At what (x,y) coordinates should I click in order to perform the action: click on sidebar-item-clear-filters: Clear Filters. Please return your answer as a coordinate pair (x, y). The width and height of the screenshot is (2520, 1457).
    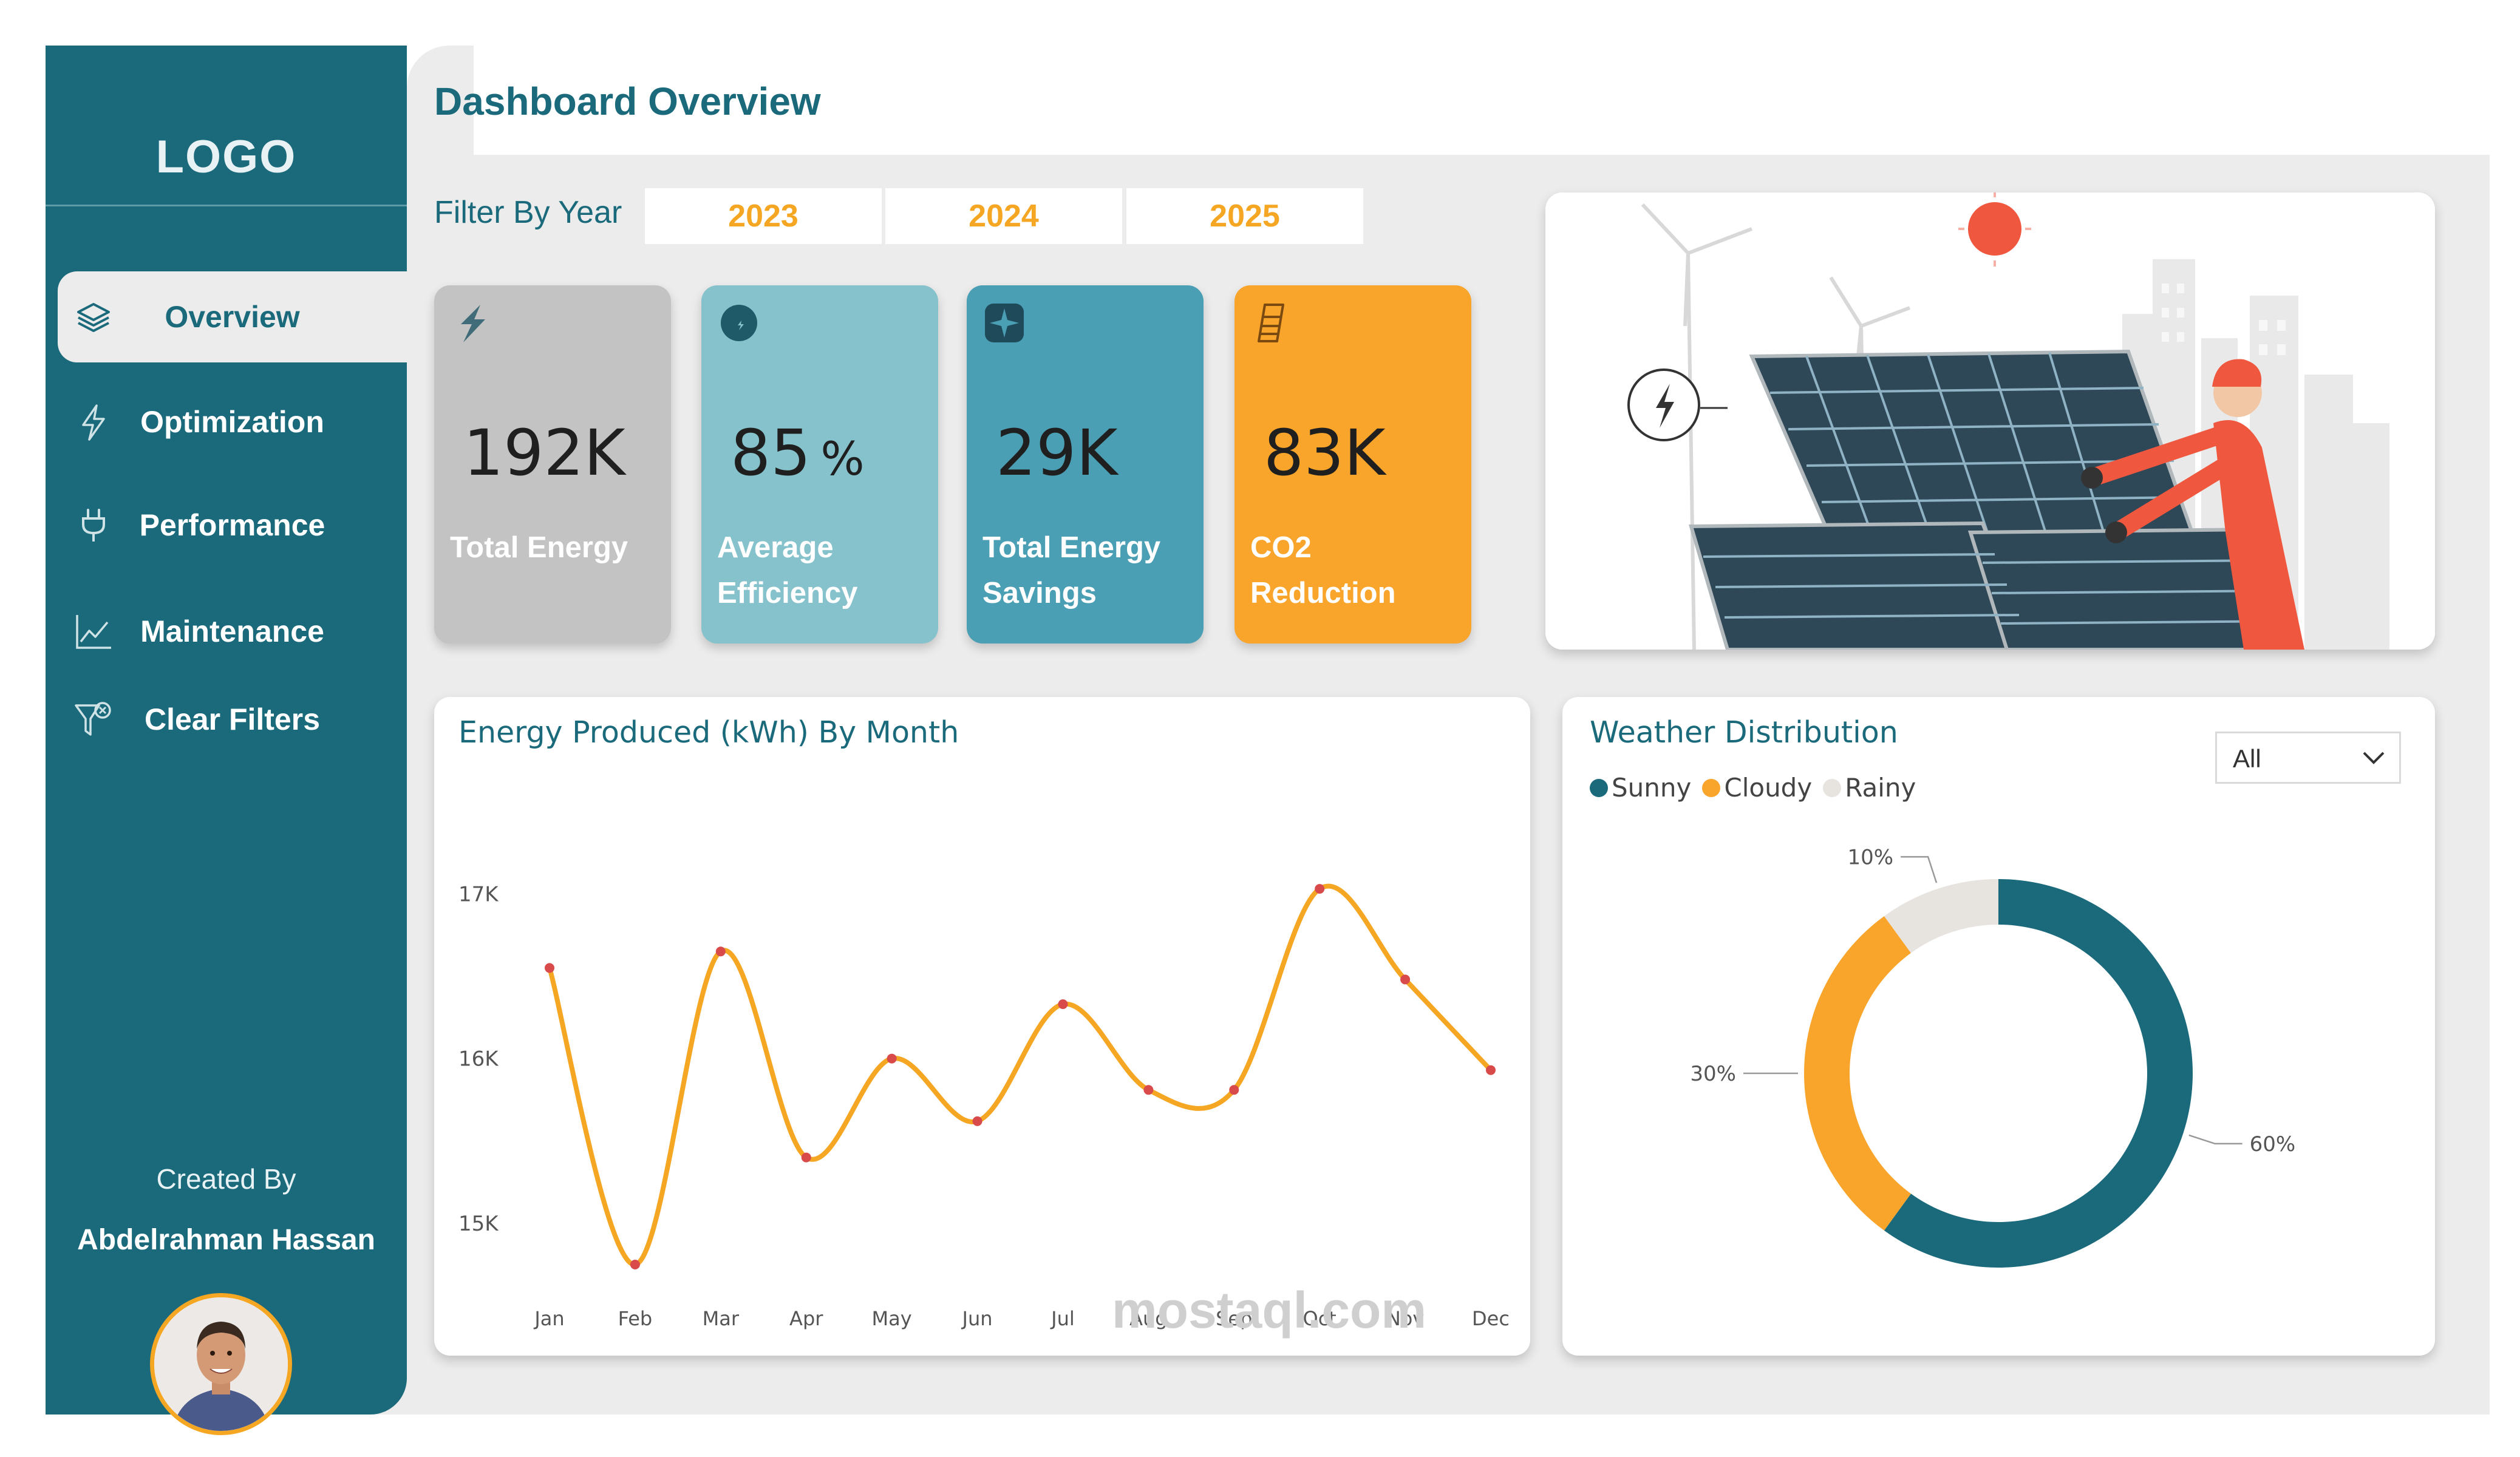
    Looking at the image, I should click on (232, 719).